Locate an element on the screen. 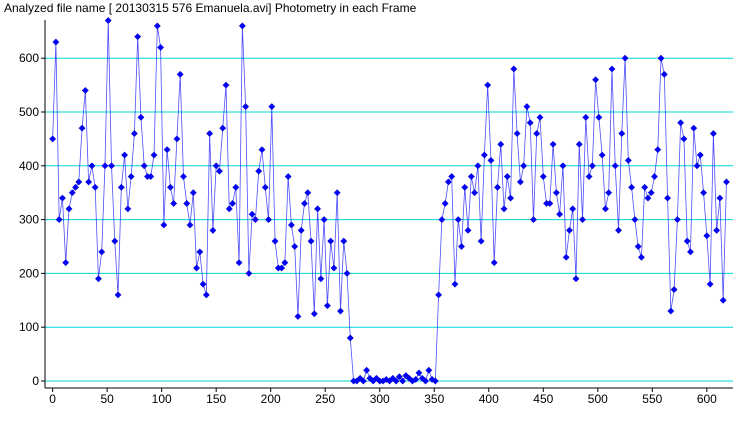 The image size is (740, 425). x-tick-label: 300 is located at coordinates (380, 399).